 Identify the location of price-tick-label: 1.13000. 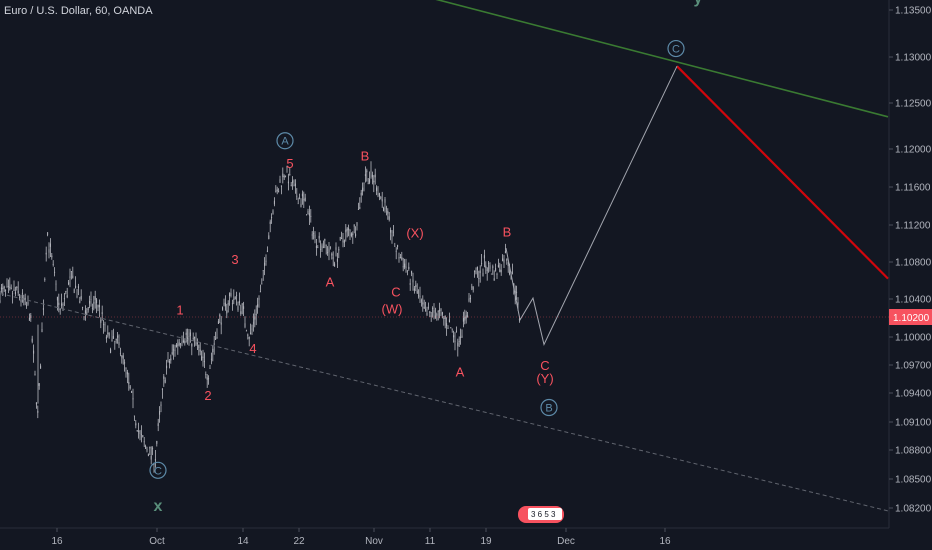
(913, 58).